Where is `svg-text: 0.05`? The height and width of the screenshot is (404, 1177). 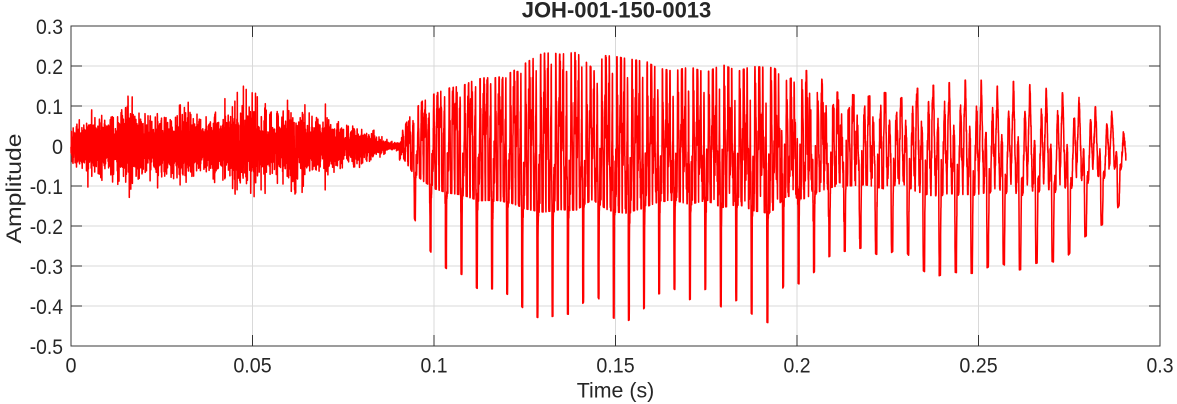 svg-text: 0.05 is located at coordinates (252, 364).